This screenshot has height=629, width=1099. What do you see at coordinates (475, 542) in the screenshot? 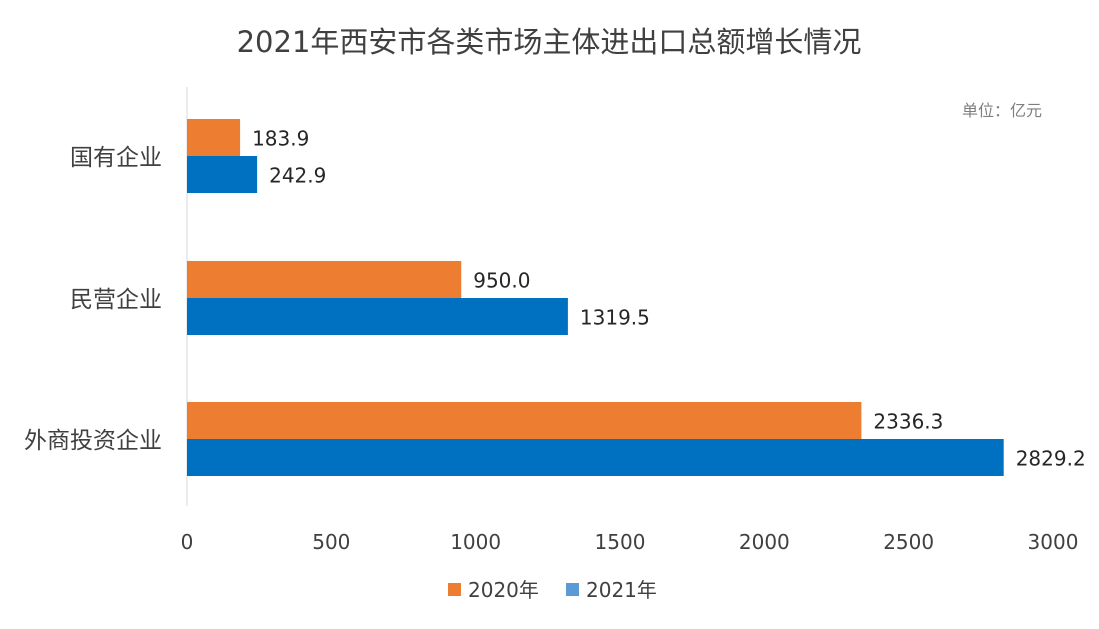
I see `x-tick-label: 1000` at bounding box center [475, 542].